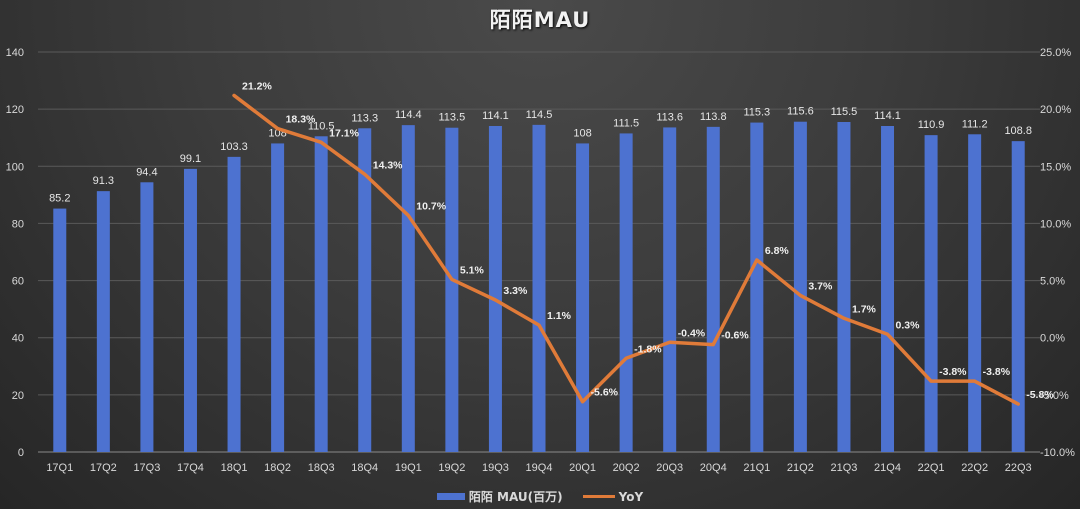  Describe the element at coordinates (820, 286) in the screenshot. I see `yoy-value-label: 3.7%` at that location.